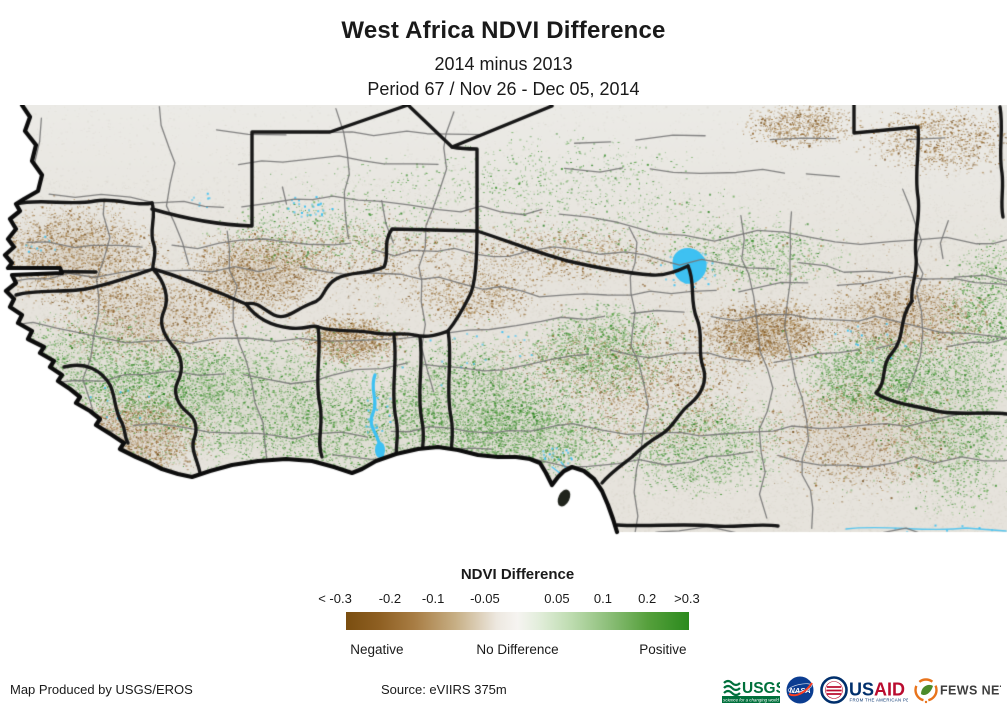 The width and height of the screenshot is (1007, 715). I want to click on legend-tick: >0.3, so click(687, 598).